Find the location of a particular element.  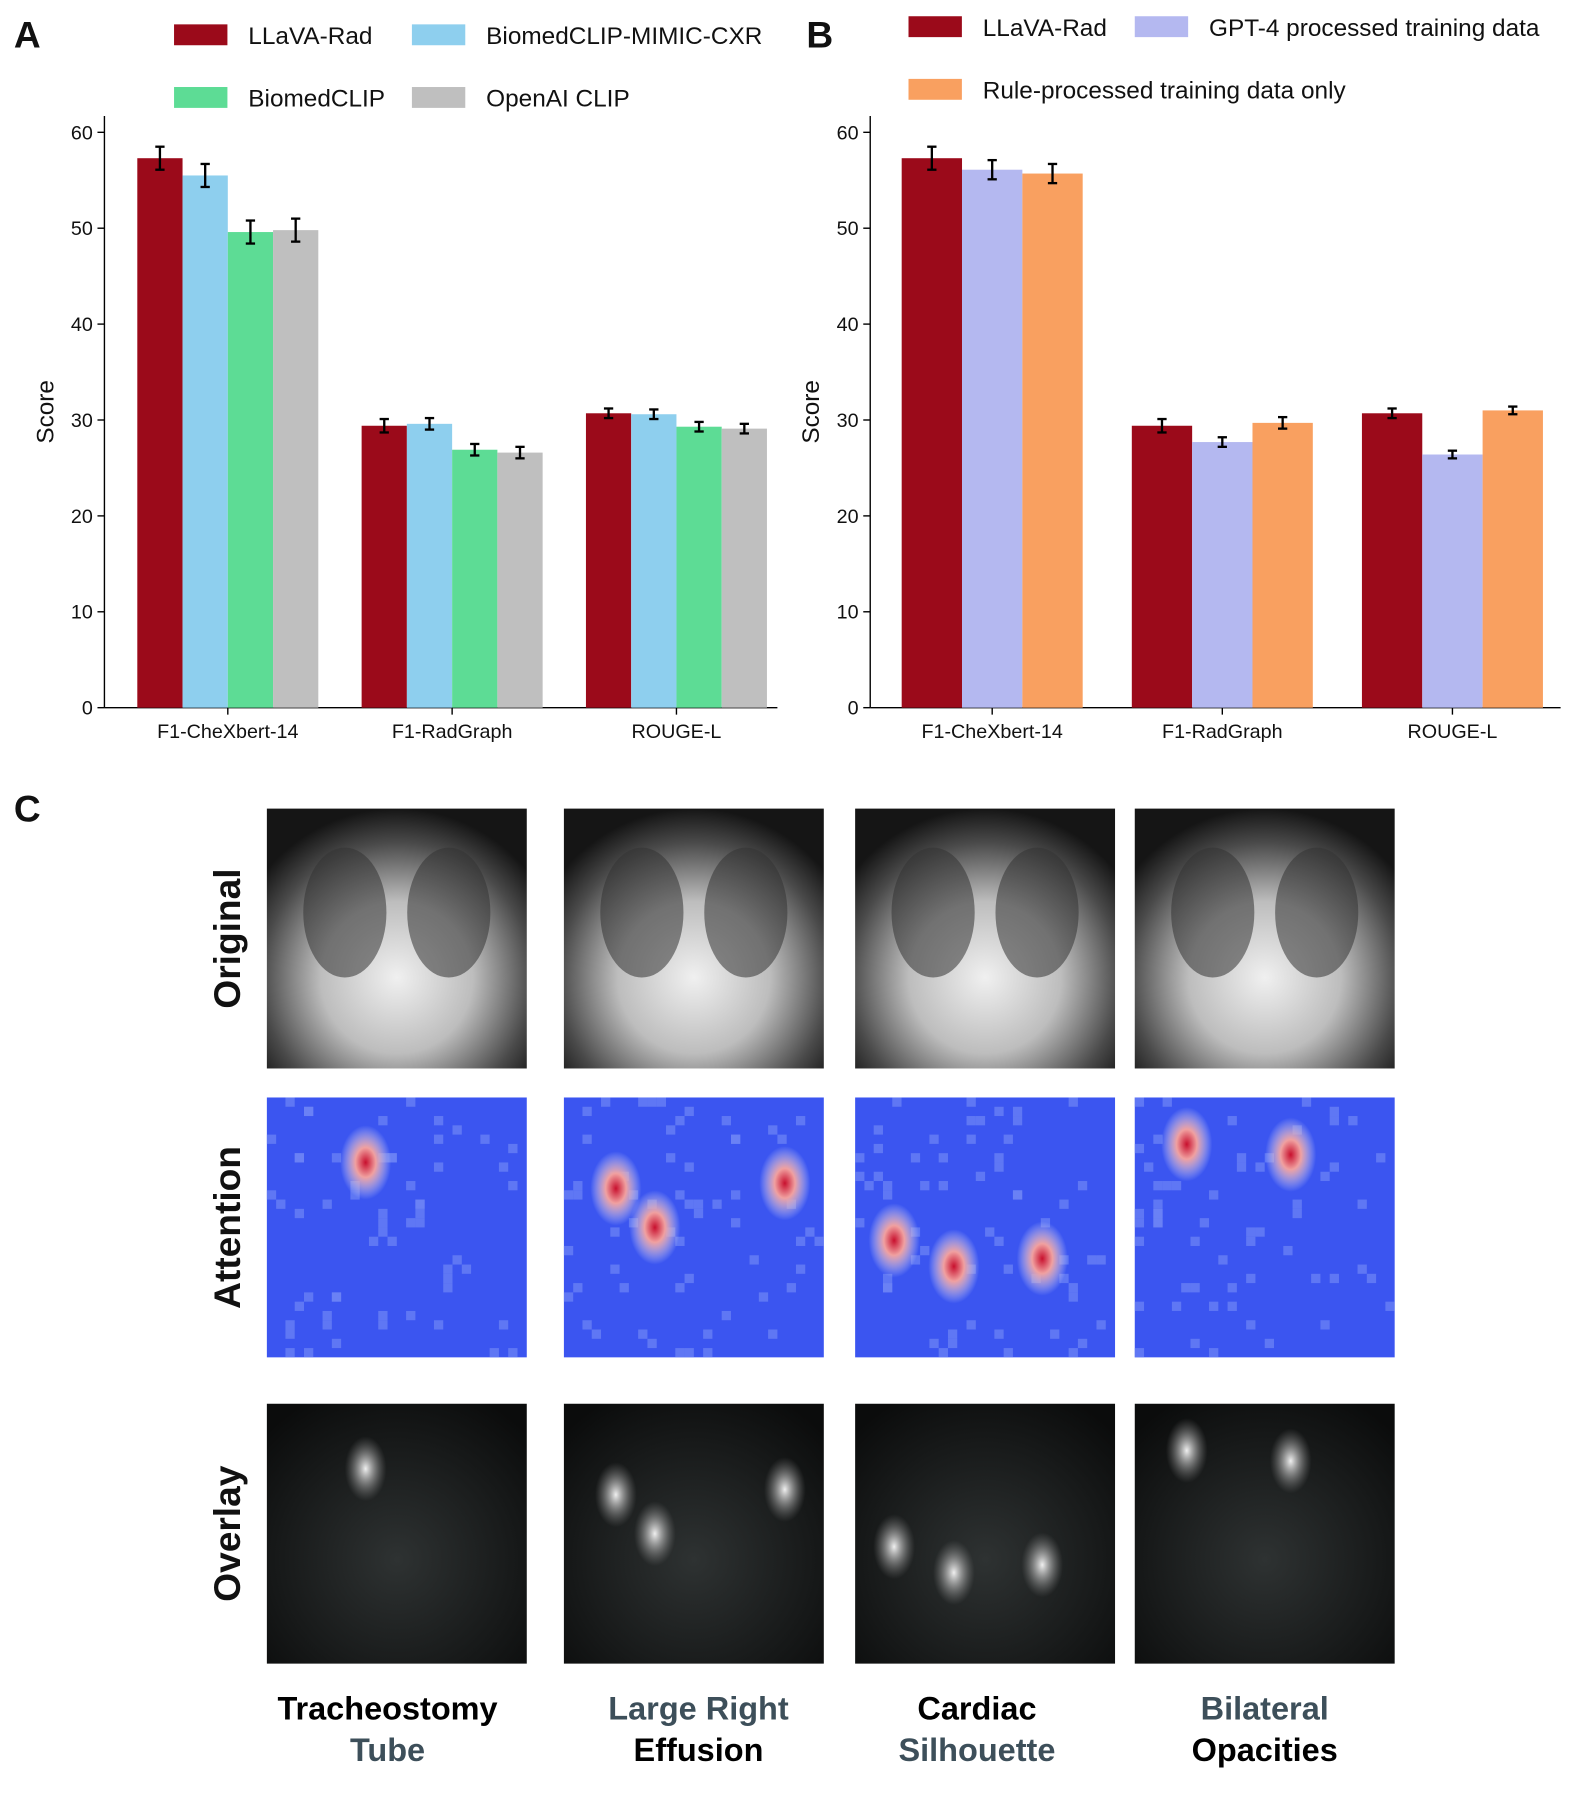

column-caption: Opacities is located at coordinates (1265, 1750).